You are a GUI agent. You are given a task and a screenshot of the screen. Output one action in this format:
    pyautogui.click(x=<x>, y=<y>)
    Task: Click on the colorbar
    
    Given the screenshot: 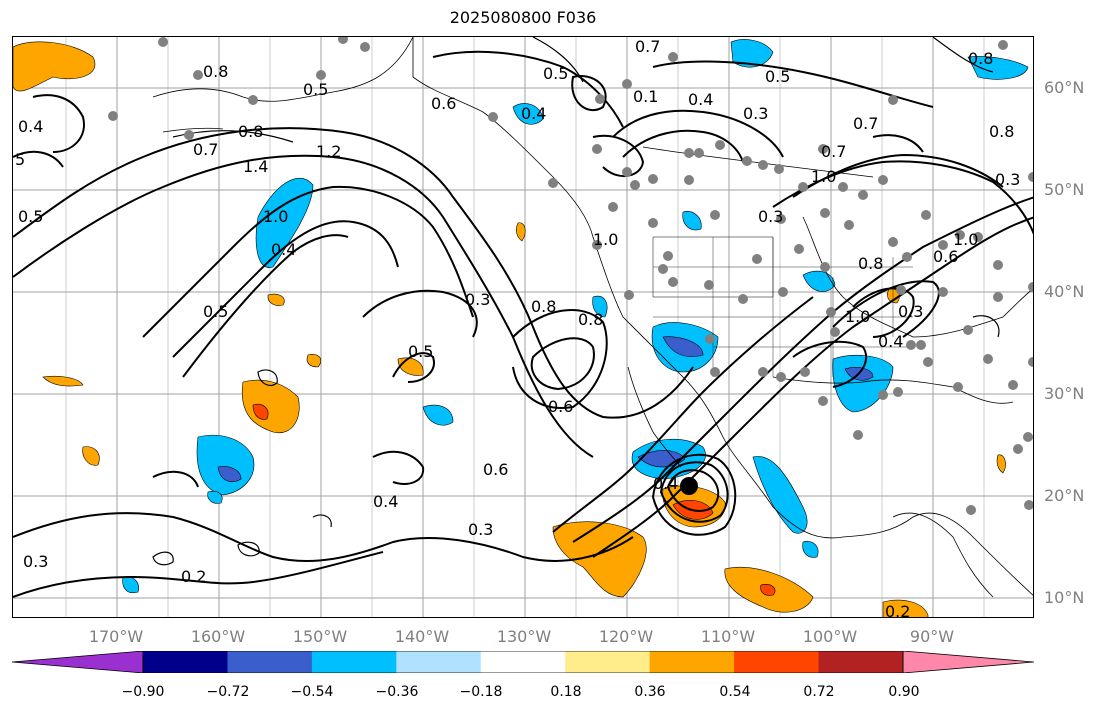 What is the action you would take?
    pyautogui.click(x=523, y=662)
    